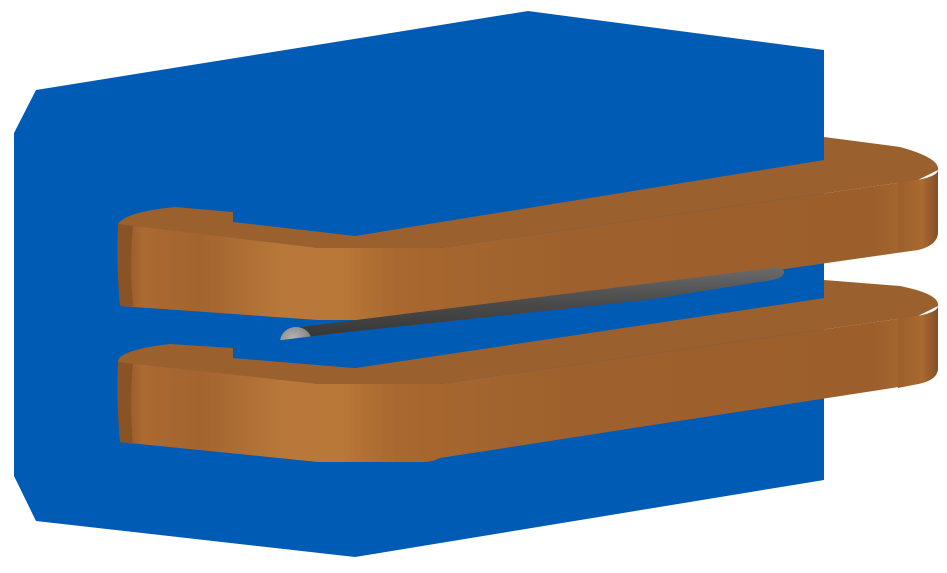 This screenshot has width=947, height=573. Describe the element at coordinates (125, 265) in the screenshot. I see `upper-coil-left-end` at that location.